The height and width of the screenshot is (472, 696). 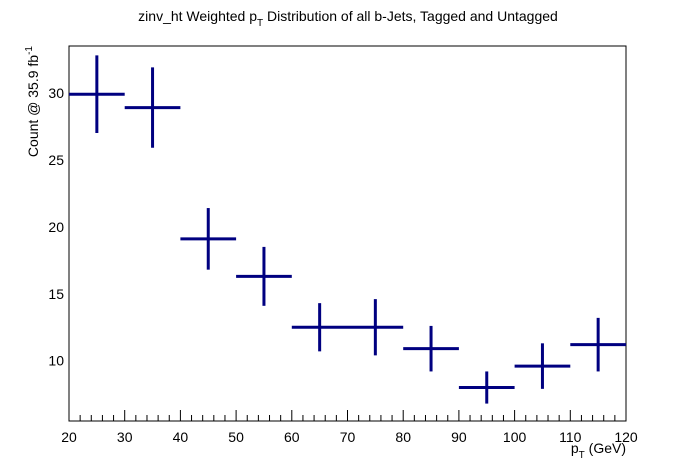 I want to click on x-axis-label-subscript: T, so click(x=582, y=455).